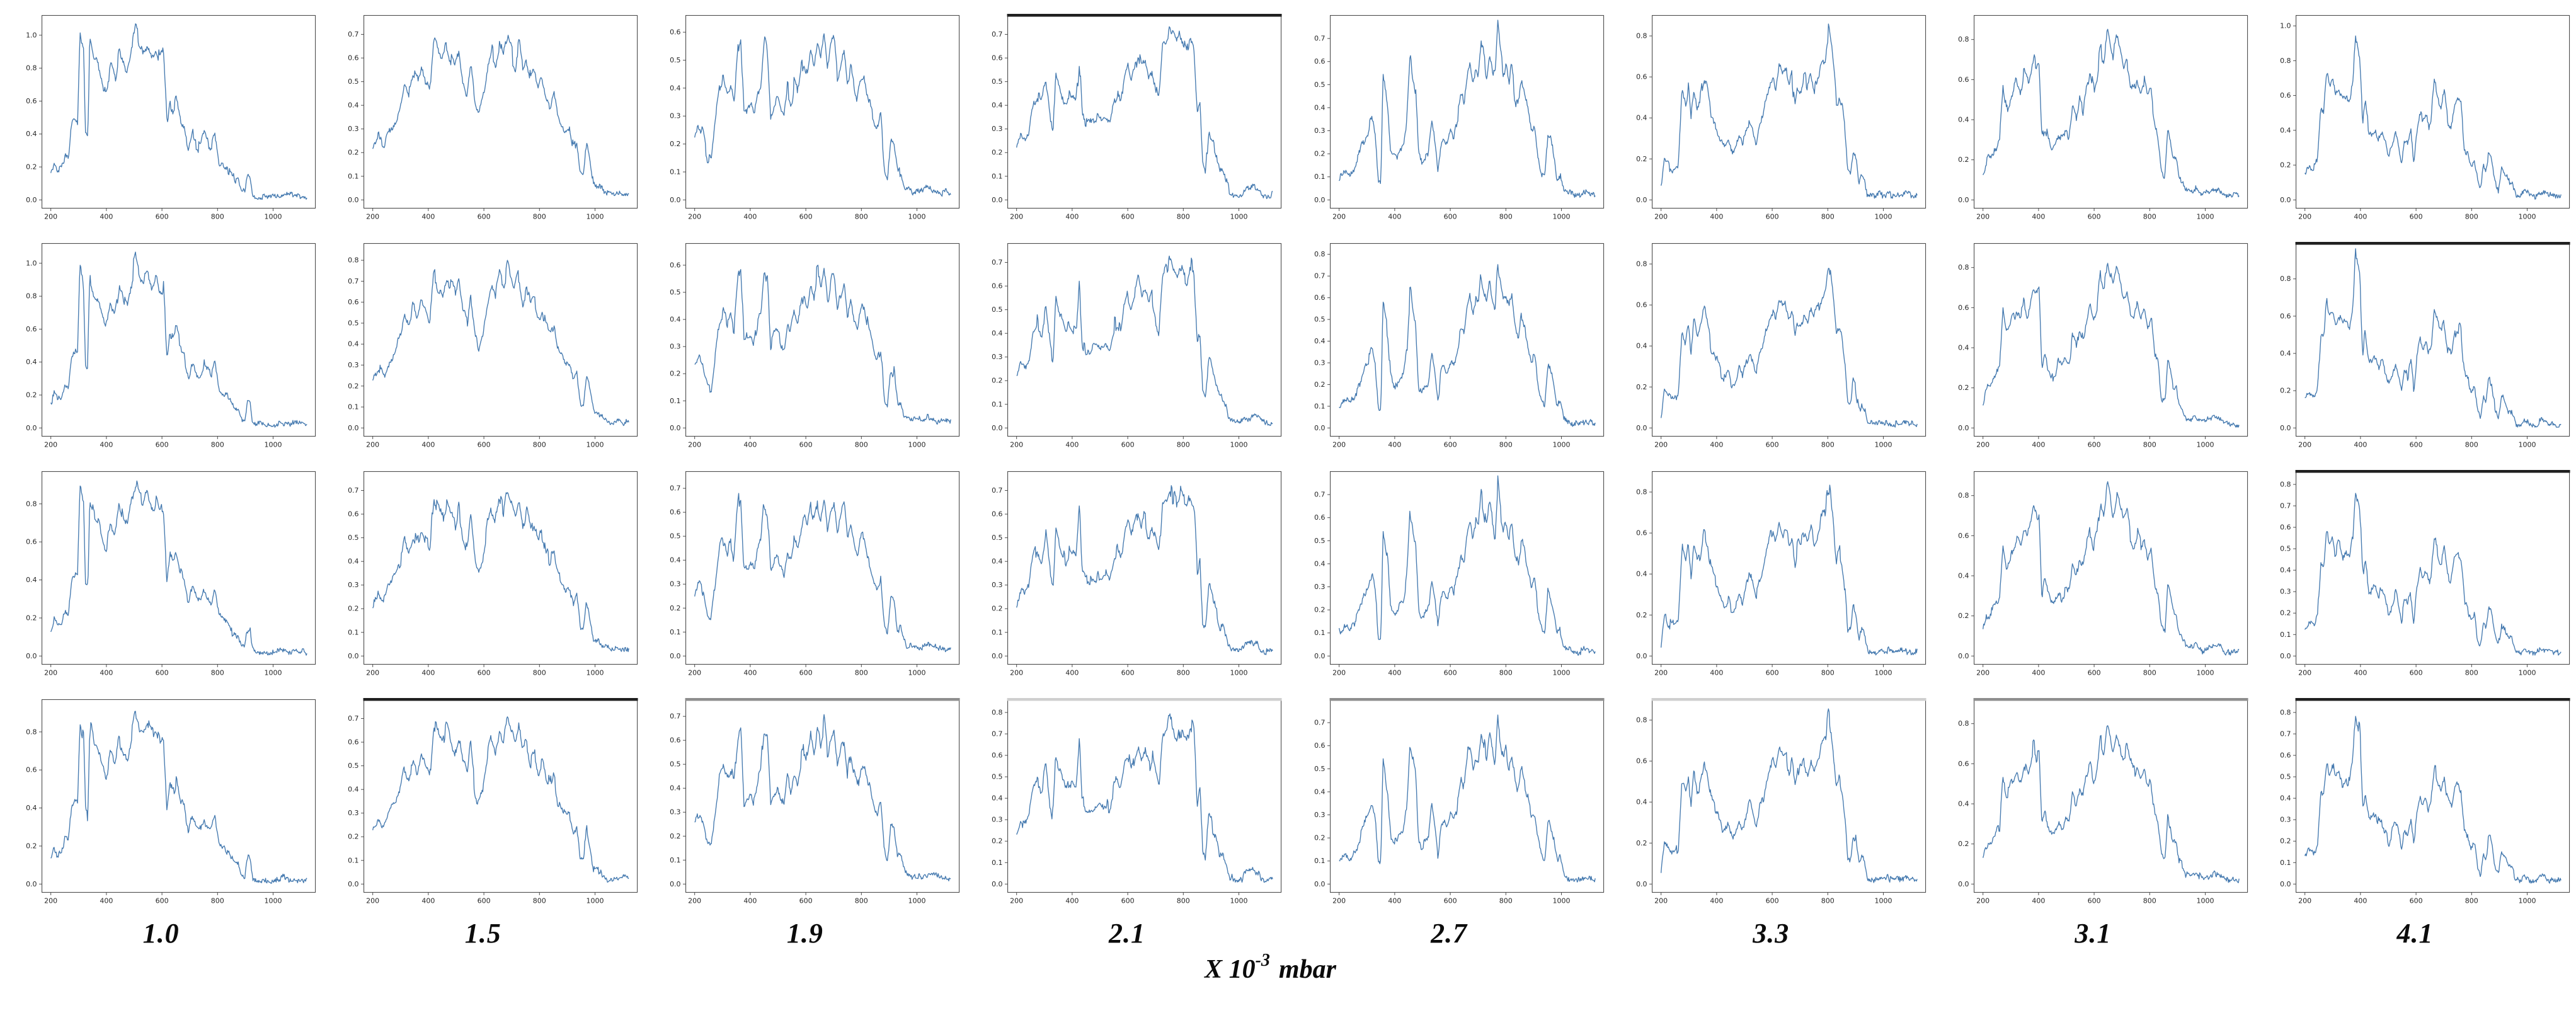 This screenshot has width=2576, height=1013. Describe the element at coordinates (1137, 346) in the screenshot. I see `subplot-r2-c4: 0.0 0.1 0.2 0.3 0.4 0.5 0.6 0.7 200 400 600 800 1000` at that location.